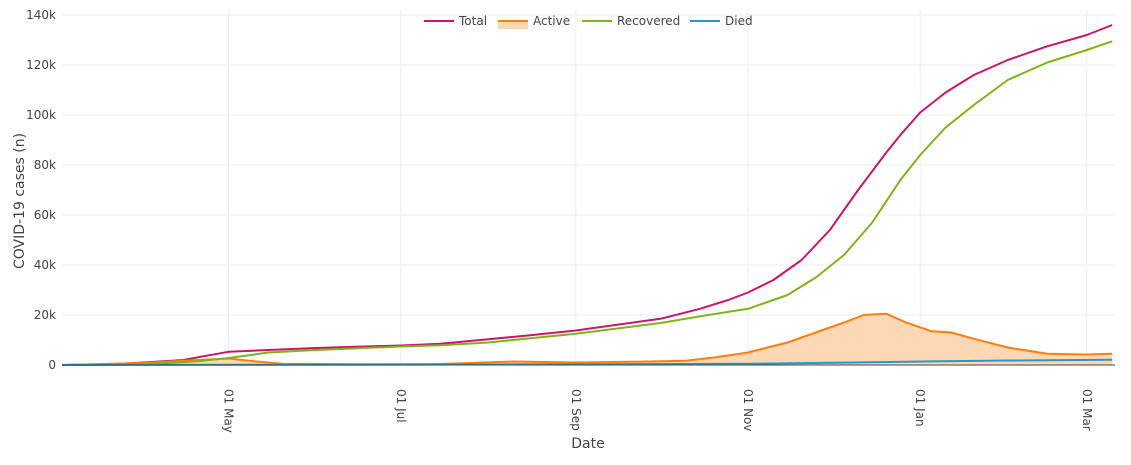  I want to click on x-tick-label: 01 Jul, so click(401, 406).